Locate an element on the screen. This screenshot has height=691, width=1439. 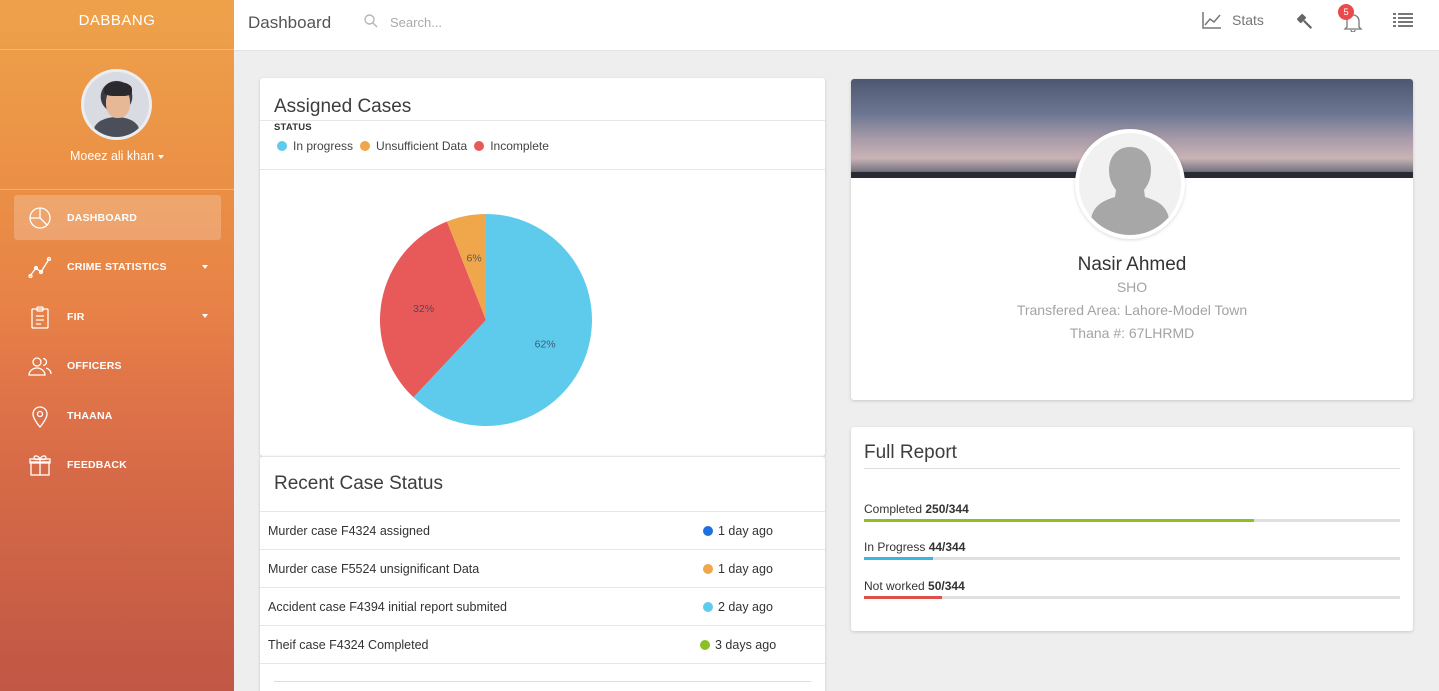
user-silhouette-icon is located at coordinates (1130, 184).